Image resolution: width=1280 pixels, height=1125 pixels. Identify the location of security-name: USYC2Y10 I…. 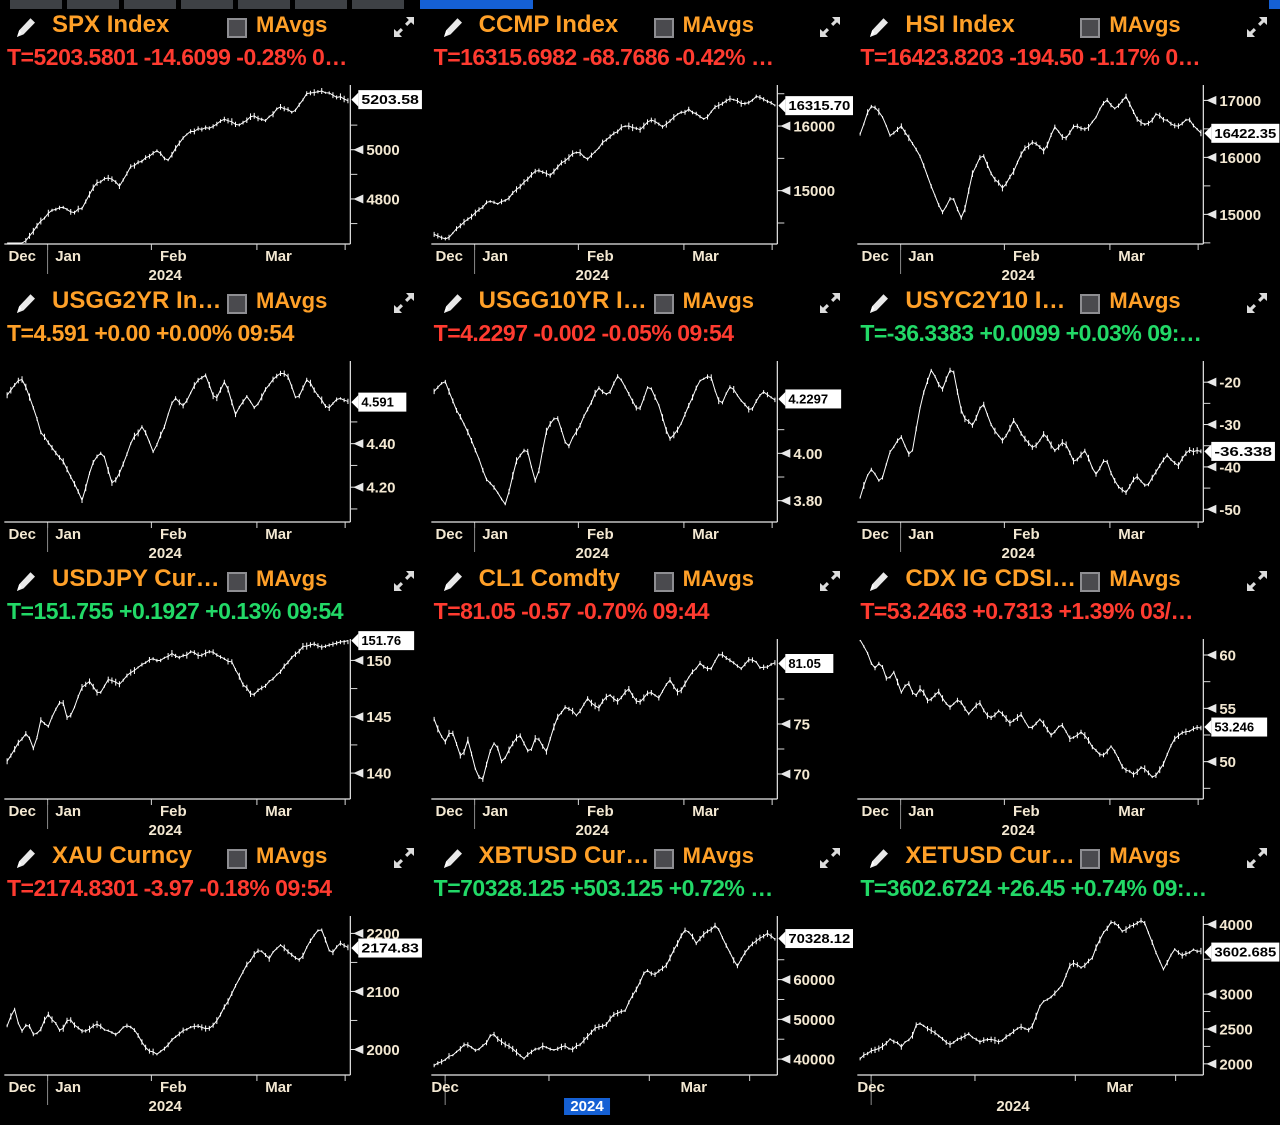
(985, 300).